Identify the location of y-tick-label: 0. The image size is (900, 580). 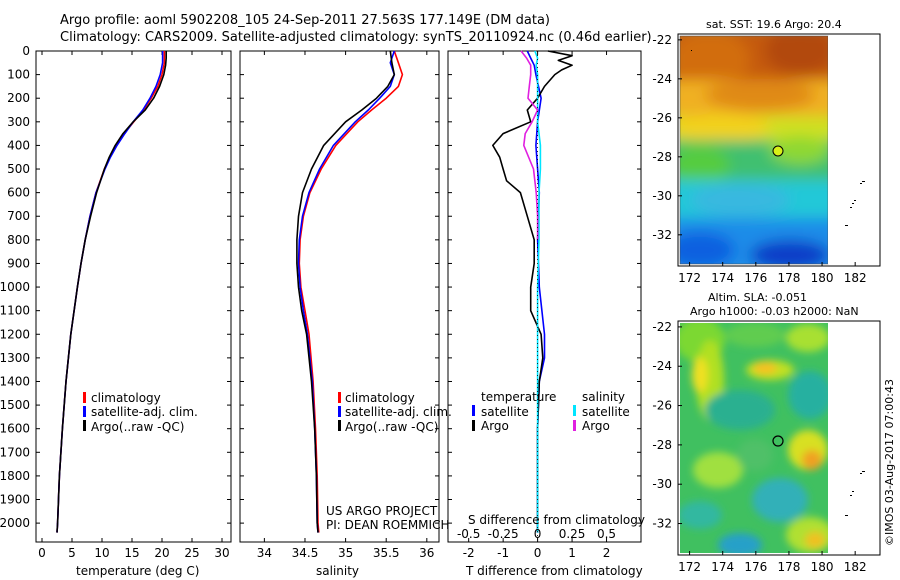
(26, 51).